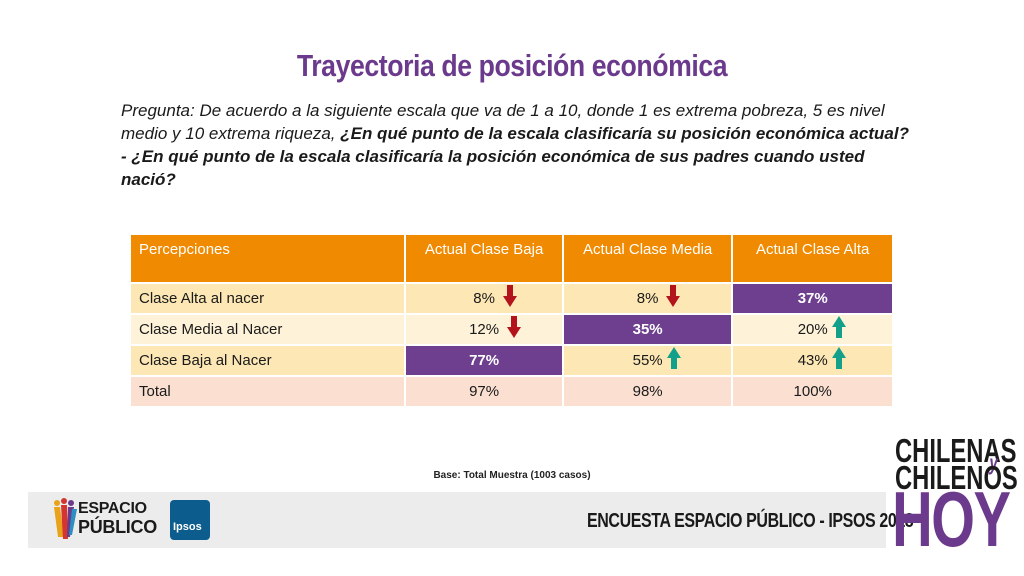 The image size is (1024, 576). I want to click on ipsos-logo, so click(190, 520).